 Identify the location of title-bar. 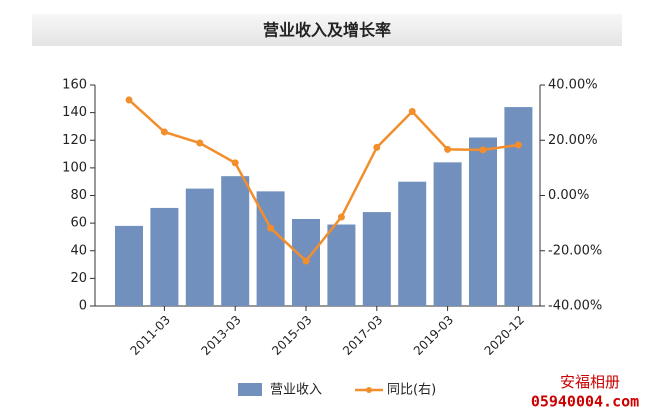
(327, 30).